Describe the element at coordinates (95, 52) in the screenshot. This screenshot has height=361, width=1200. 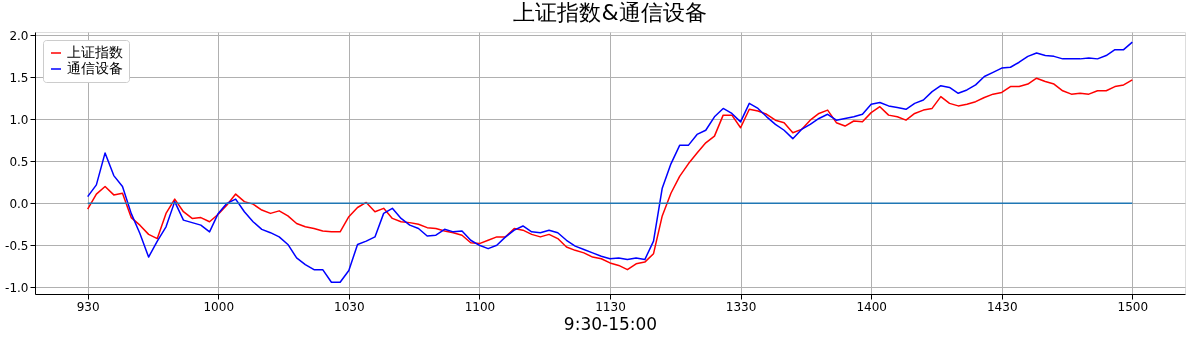
I see `legend-label: 上证指数` at that location.